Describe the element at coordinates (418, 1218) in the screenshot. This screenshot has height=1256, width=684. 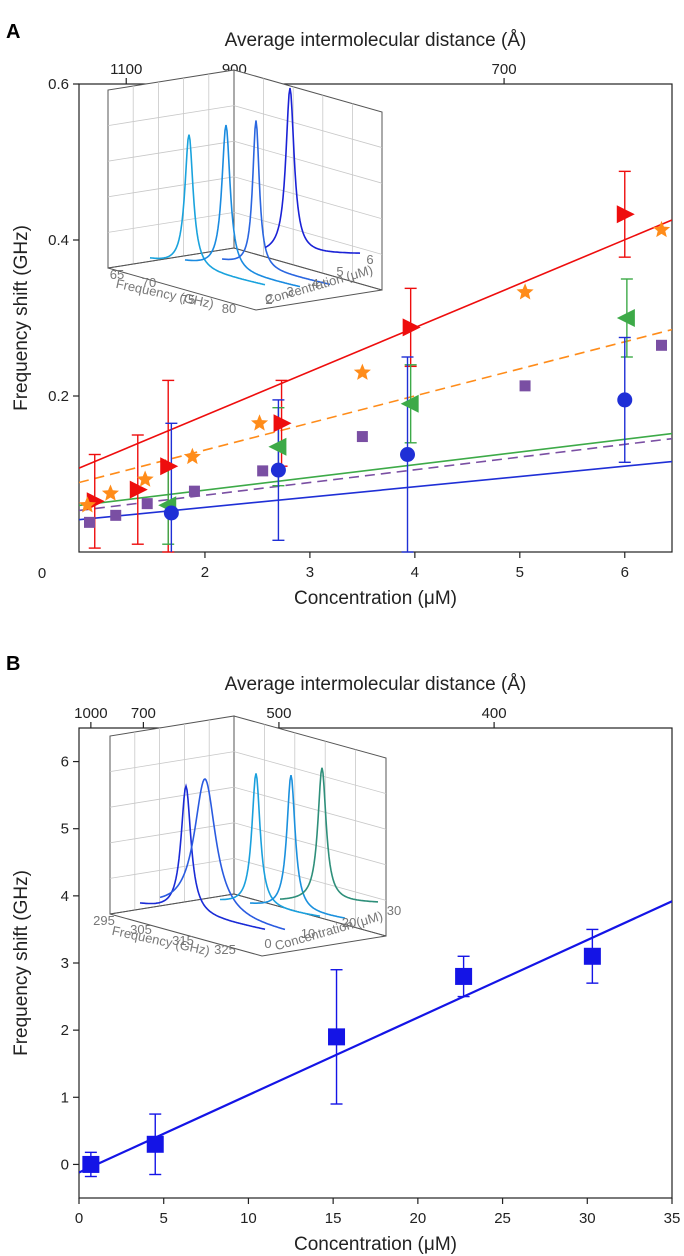
I see `x-tick-label: 20` at that location.